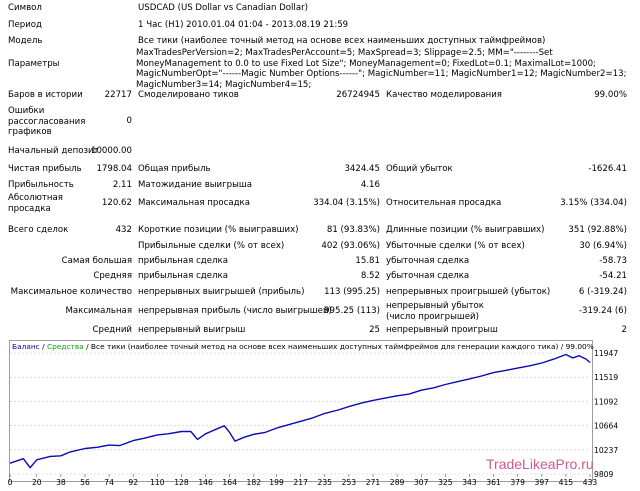 The height and width of the screenshot is (491, 640). What do you see at coordinates (374, 330) in the screenshot?
I see `avg-consecutive-wins-value: 25` at bounding box center [374, 330].